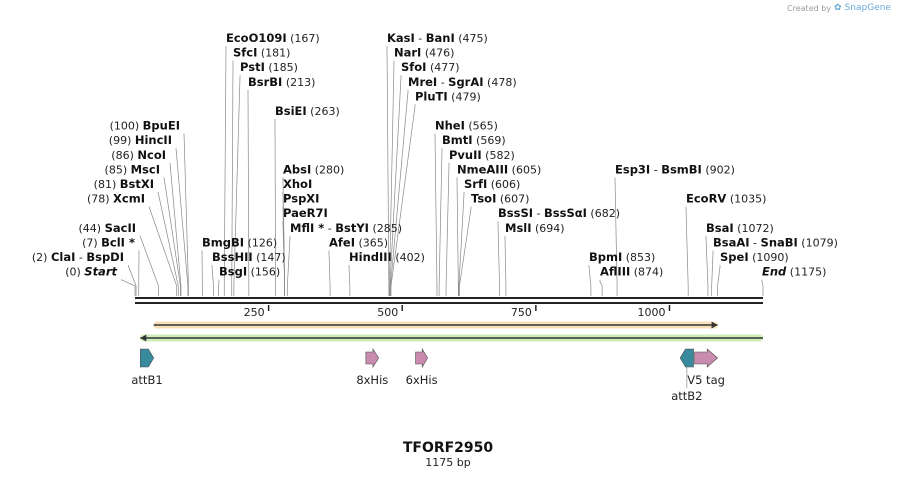 The image size is (897, 478). I want to click on feature-label: 6xHis, so click(422, 380).